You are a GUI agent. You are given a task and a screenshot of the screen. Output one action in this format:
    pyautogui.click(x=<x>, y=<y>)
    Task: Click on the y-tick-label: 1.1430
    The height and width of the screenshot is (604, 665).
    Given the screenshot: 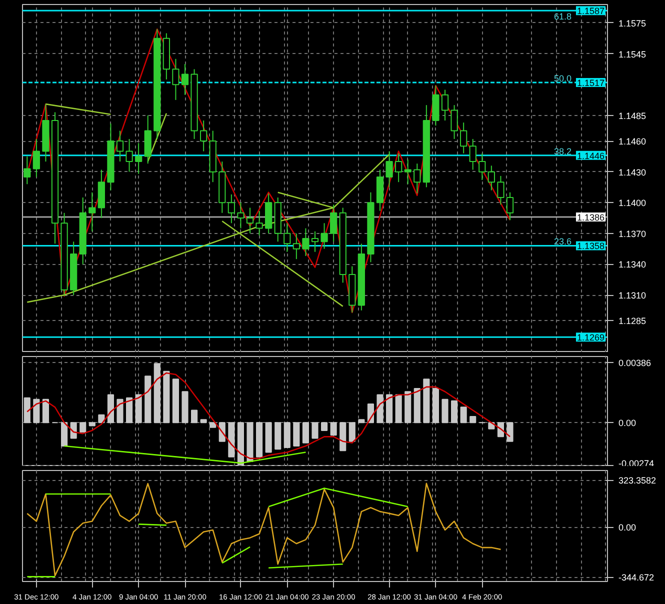 What is the action you would take?
    pyautogui.click(x=632, y=172)
    